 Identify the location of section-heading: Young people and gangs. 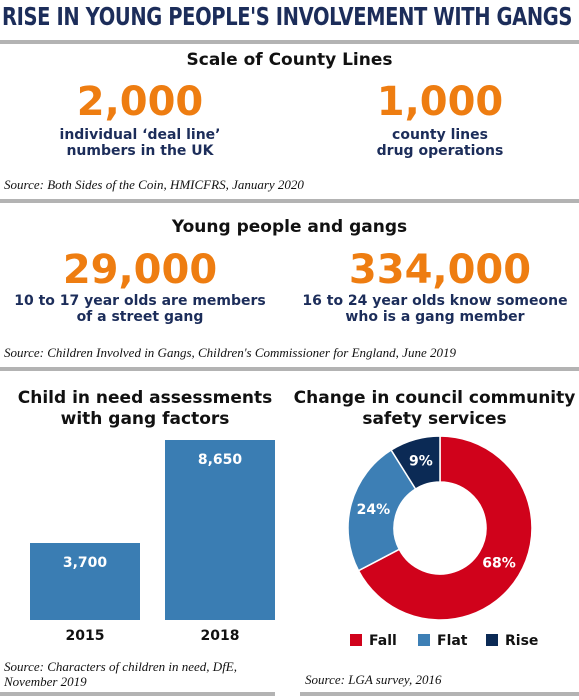
(289, 227).